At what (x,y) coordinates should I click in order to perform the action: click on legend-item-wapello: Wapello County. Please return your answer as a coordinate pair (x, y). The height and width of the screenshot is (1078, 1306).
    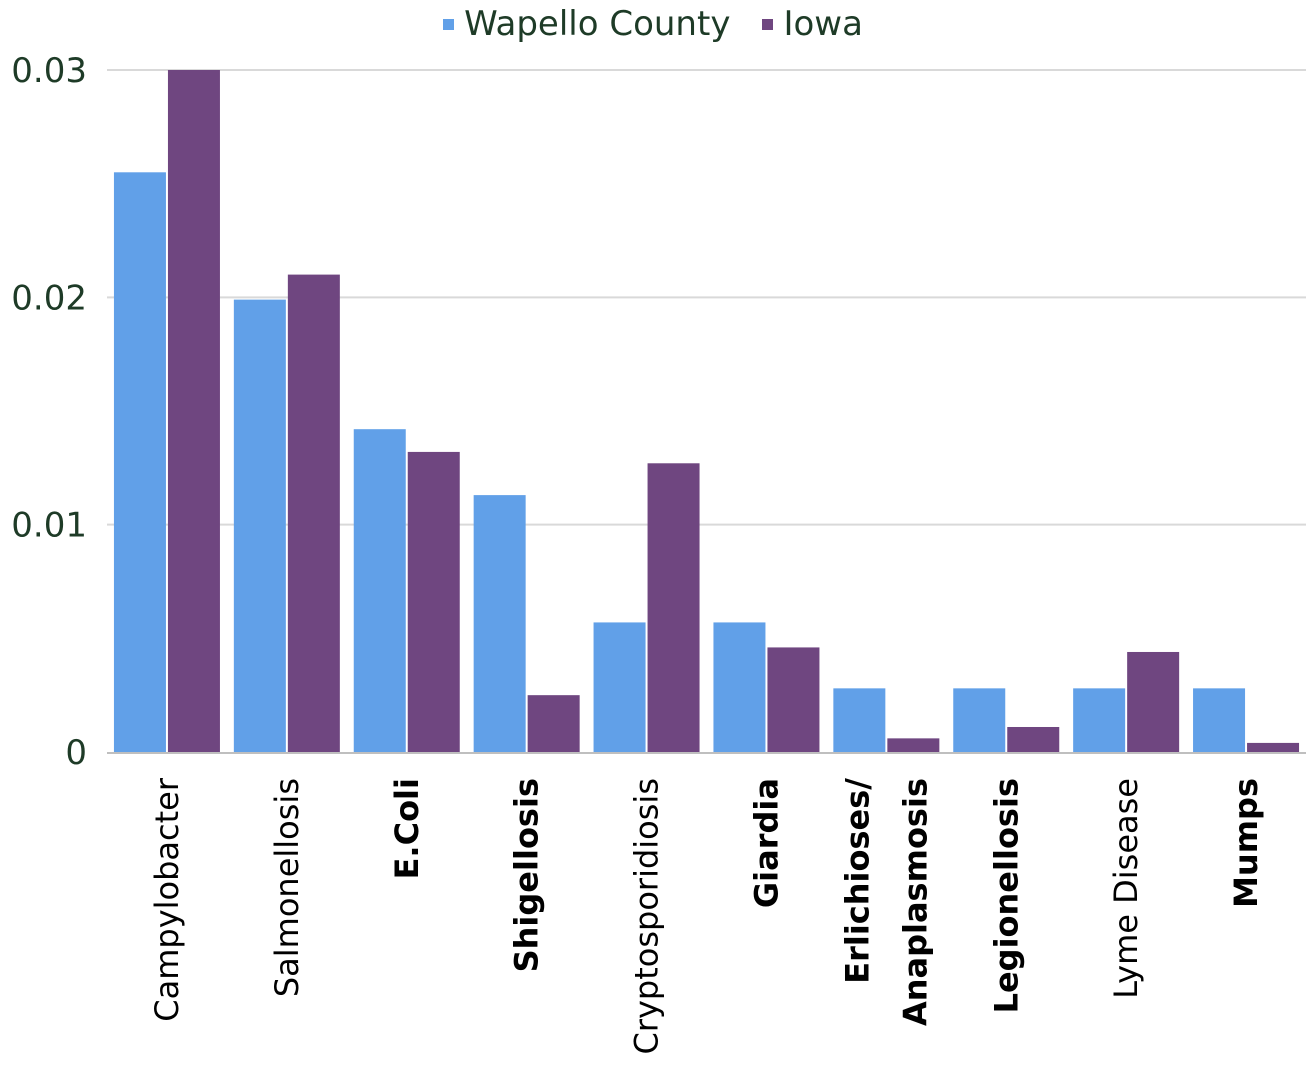
    Looking at the image, I should click on (586, 24).